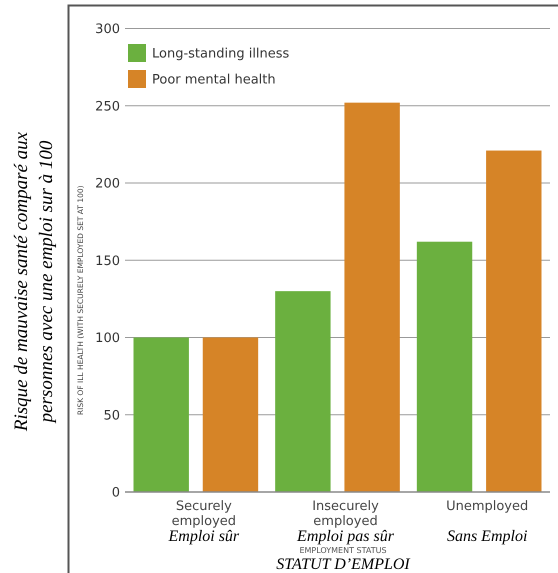 The width and height of the screenshot is (558, 573). I want to click on x-tick-label: Securely employed, so click(204, 514).